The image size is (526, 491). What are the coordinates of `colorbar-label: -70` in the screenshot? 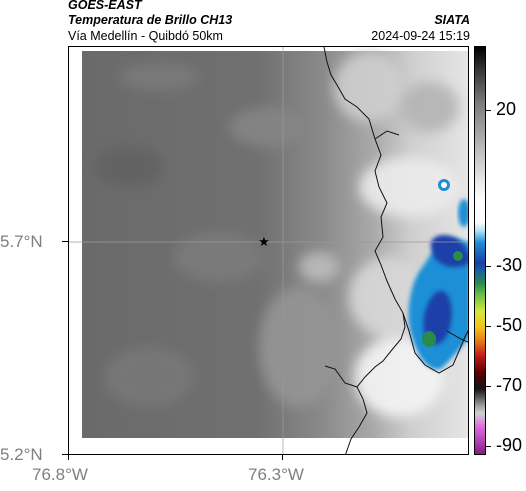 It's located at (509, 385).